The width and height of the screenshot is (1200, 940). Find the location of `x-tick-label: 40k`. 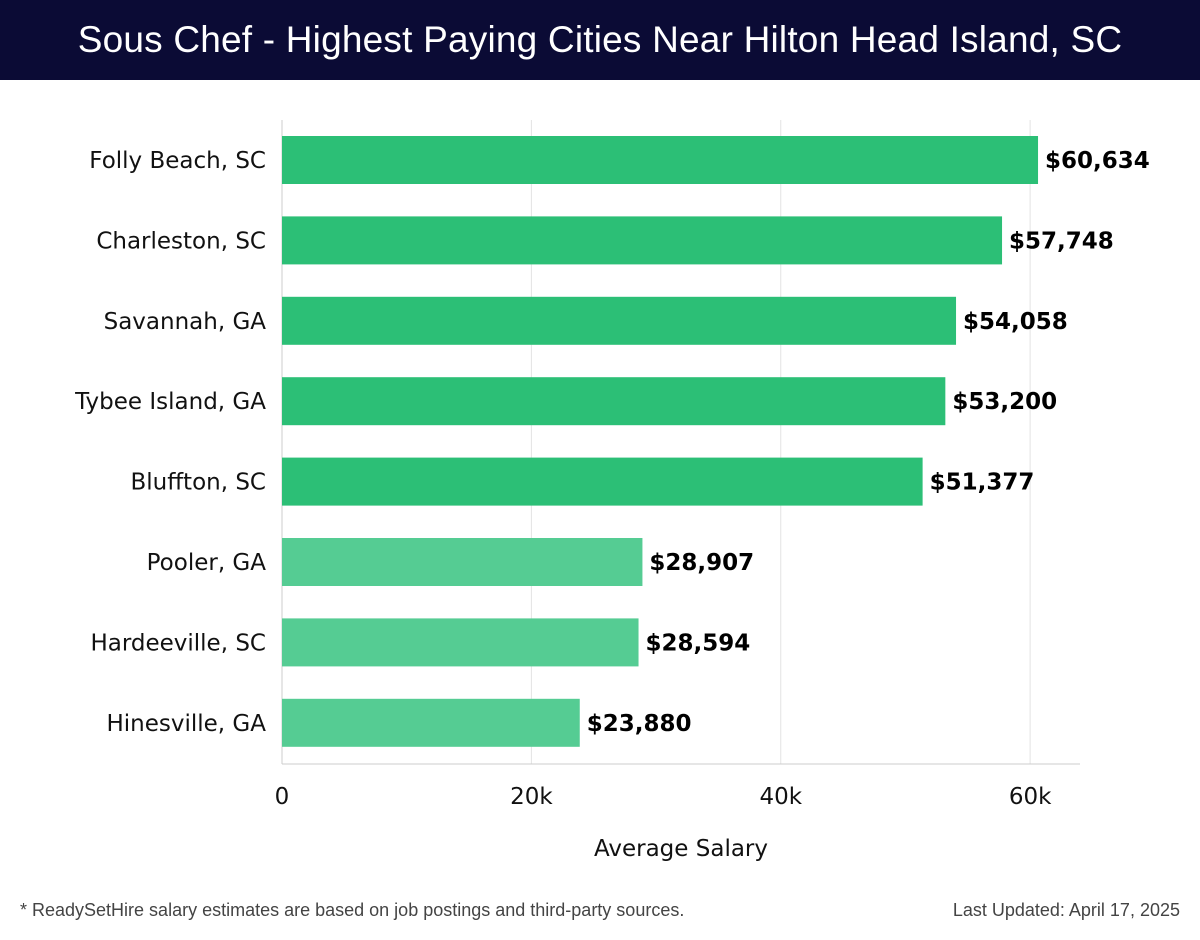

x-tick-label: 40k is located at coordinates (780, 797).